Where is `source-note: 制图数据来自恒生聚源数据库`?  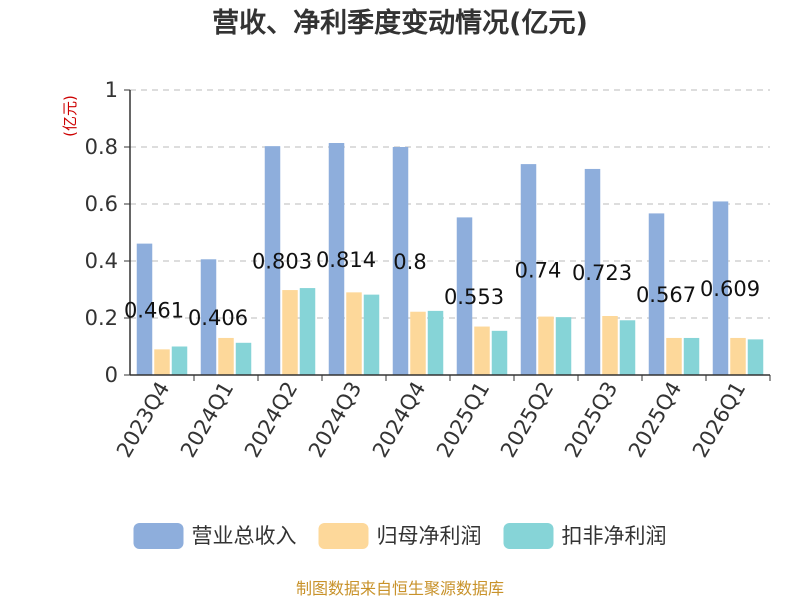 source-note: 制图数据来自恒生聚源数据库 is located at coordinates (400, 588).